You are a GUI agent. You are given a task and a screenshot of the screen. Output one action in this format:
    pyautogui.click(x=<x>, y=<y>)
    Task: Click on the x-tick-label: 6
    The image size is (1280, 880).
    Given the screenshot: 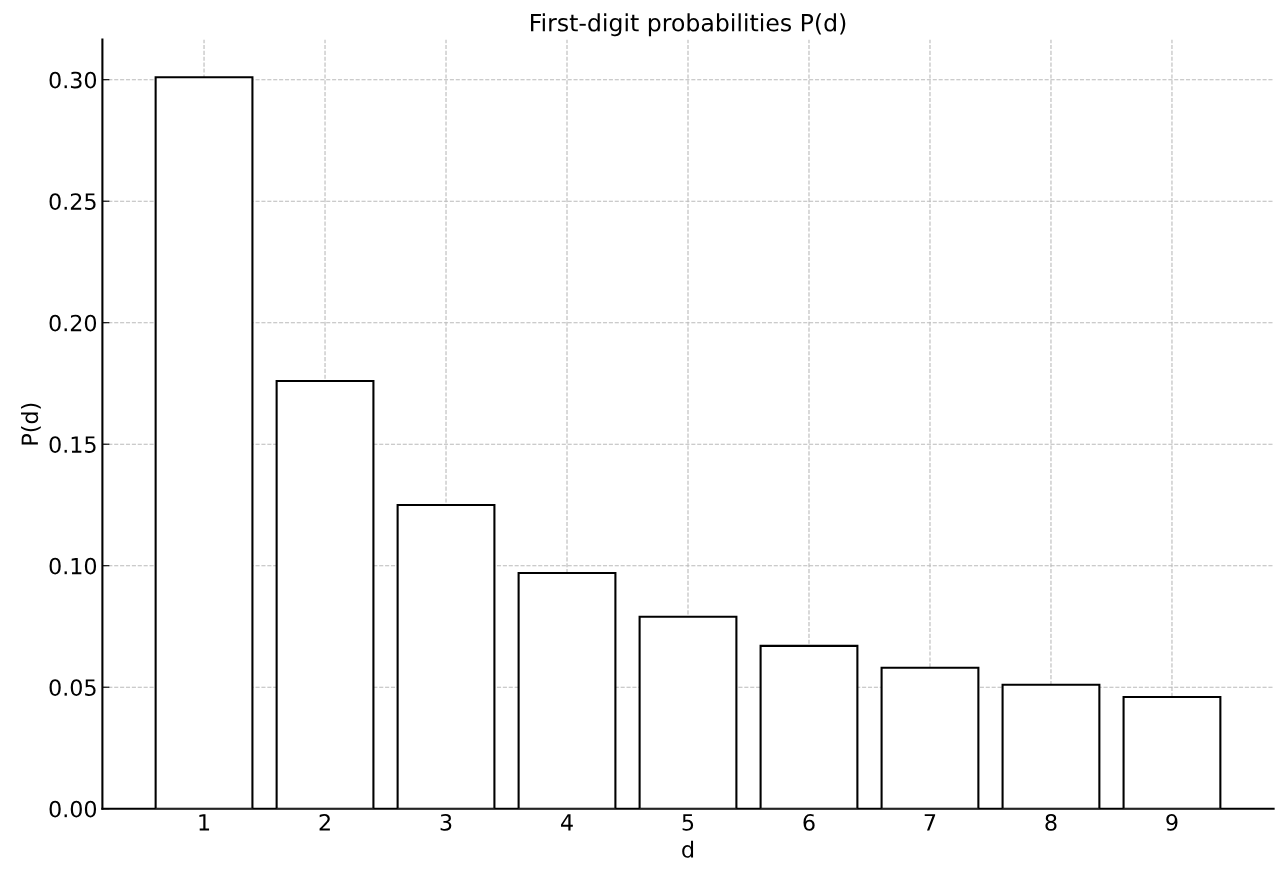 What is the action you would take?
    pyautogui.click(x=809, y=822)
    